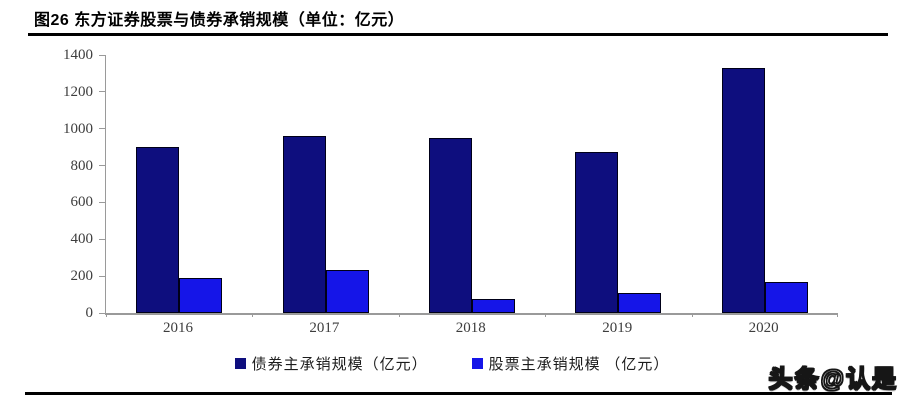 The height and width of the screenshot is (400, 904). Describe the element at coordinates (158, 230) in the screenshot. I see `bar-bond-2016` at that location.